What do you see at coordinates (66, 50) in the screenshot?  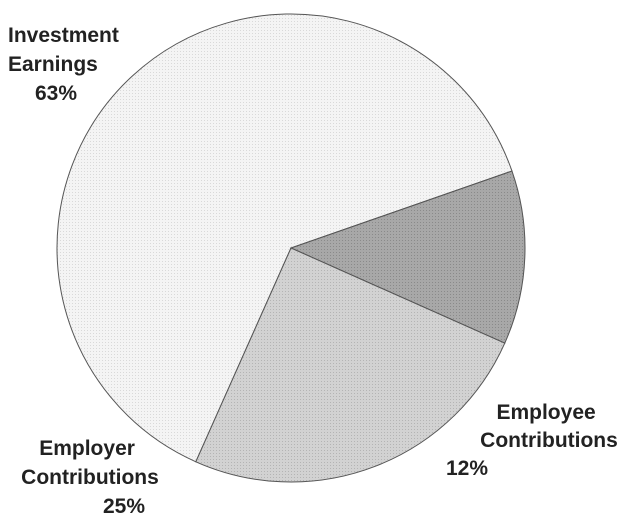 I see `slice-label-investment-earnings: Investment Earnings` at bounding box center [66, 50].